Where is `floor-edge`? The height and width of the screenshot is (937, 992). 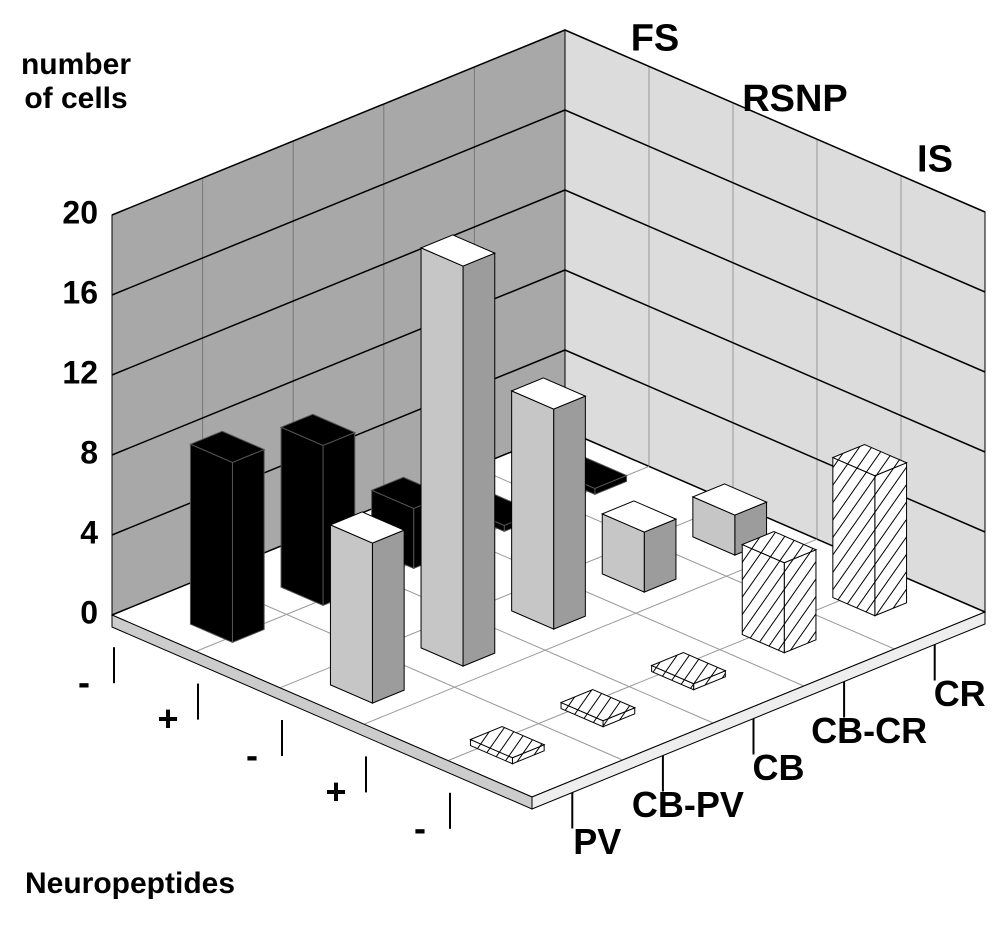 floor-edge is located at coordinates (758, 710).